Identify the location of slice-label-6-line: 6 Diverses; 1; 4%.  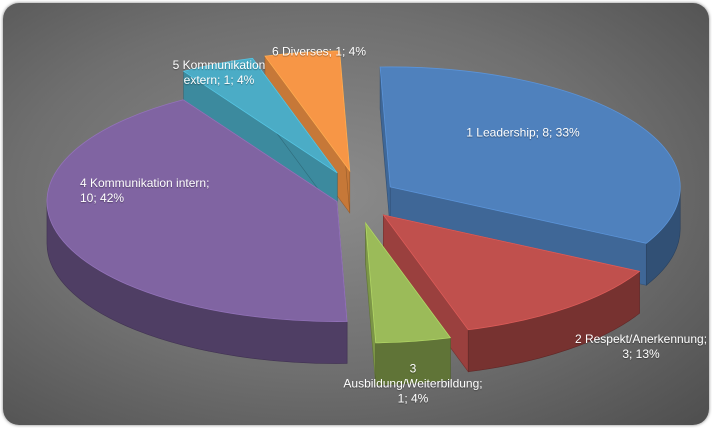
(319, 51).